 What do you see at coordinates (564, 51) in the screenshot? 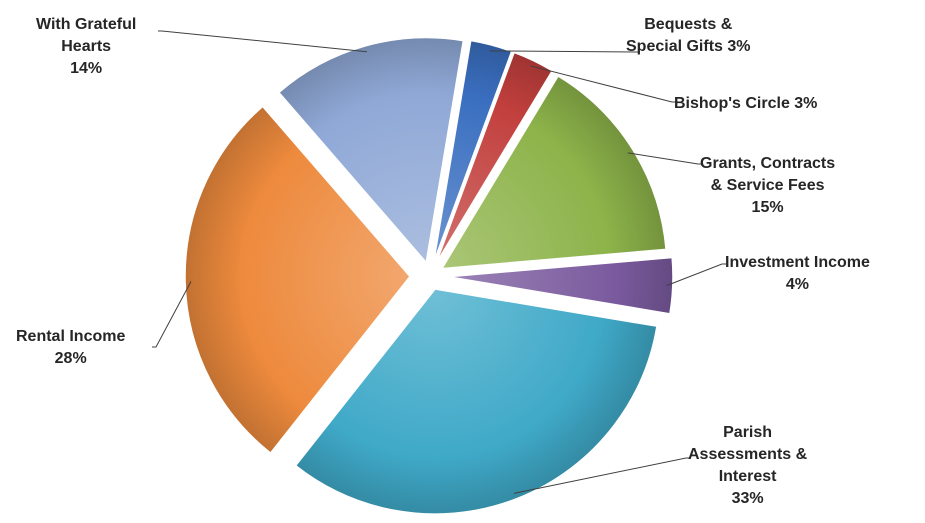
I see `leader-line-bequests` at bounding box center [564, 51].